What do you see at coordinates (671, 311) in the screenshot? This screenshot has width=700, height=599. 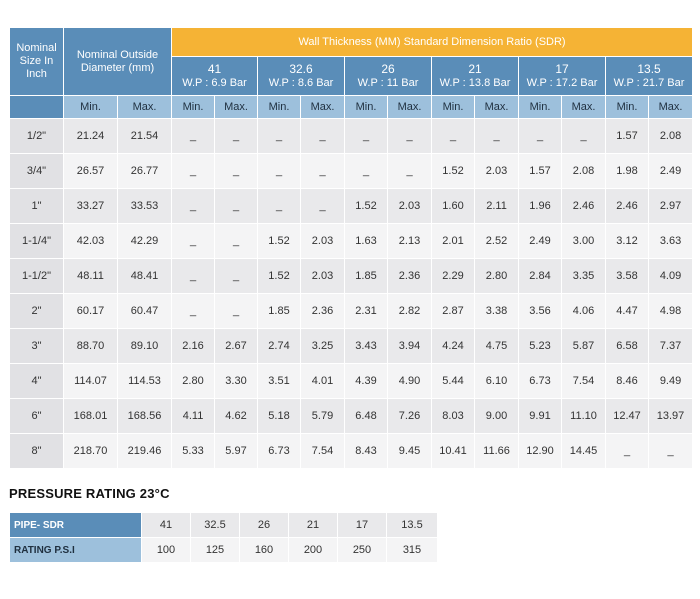 I see `wall-thickness-cell: 4.98` at bounding box center [671, 311].